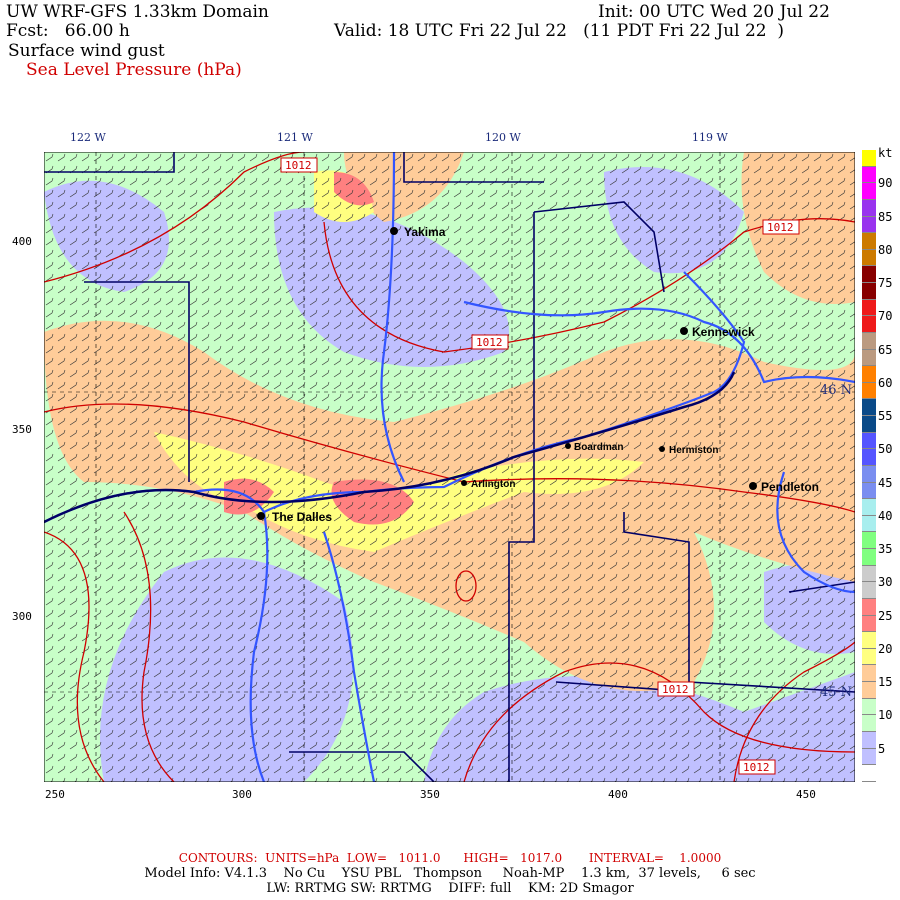  What do you see at coordinates (503, 137) in the screenshot?
I see `lon-label: 120 W` at bounding box center [503, 137].